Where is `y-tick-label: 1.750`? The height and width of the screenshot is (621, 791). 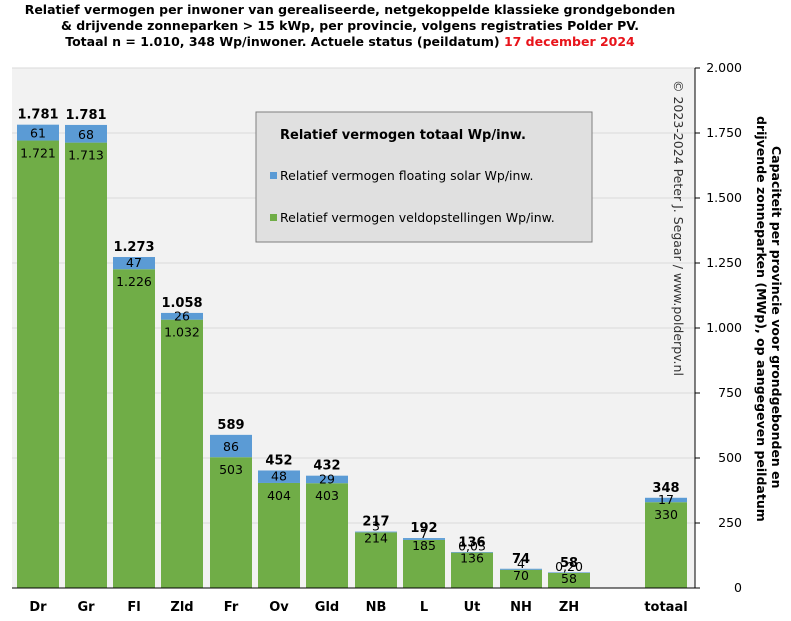
y-tick-label: 1.750 is located at coordinates (724, 132).